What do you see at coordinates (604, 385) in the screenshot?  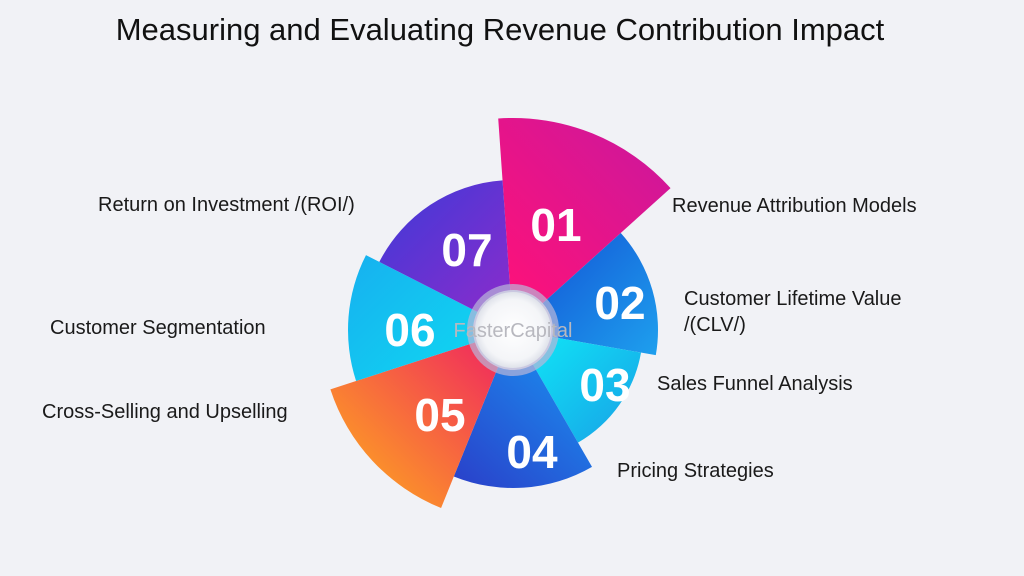 I see `segment-03-number: 03` at bounding box center [604, 385].